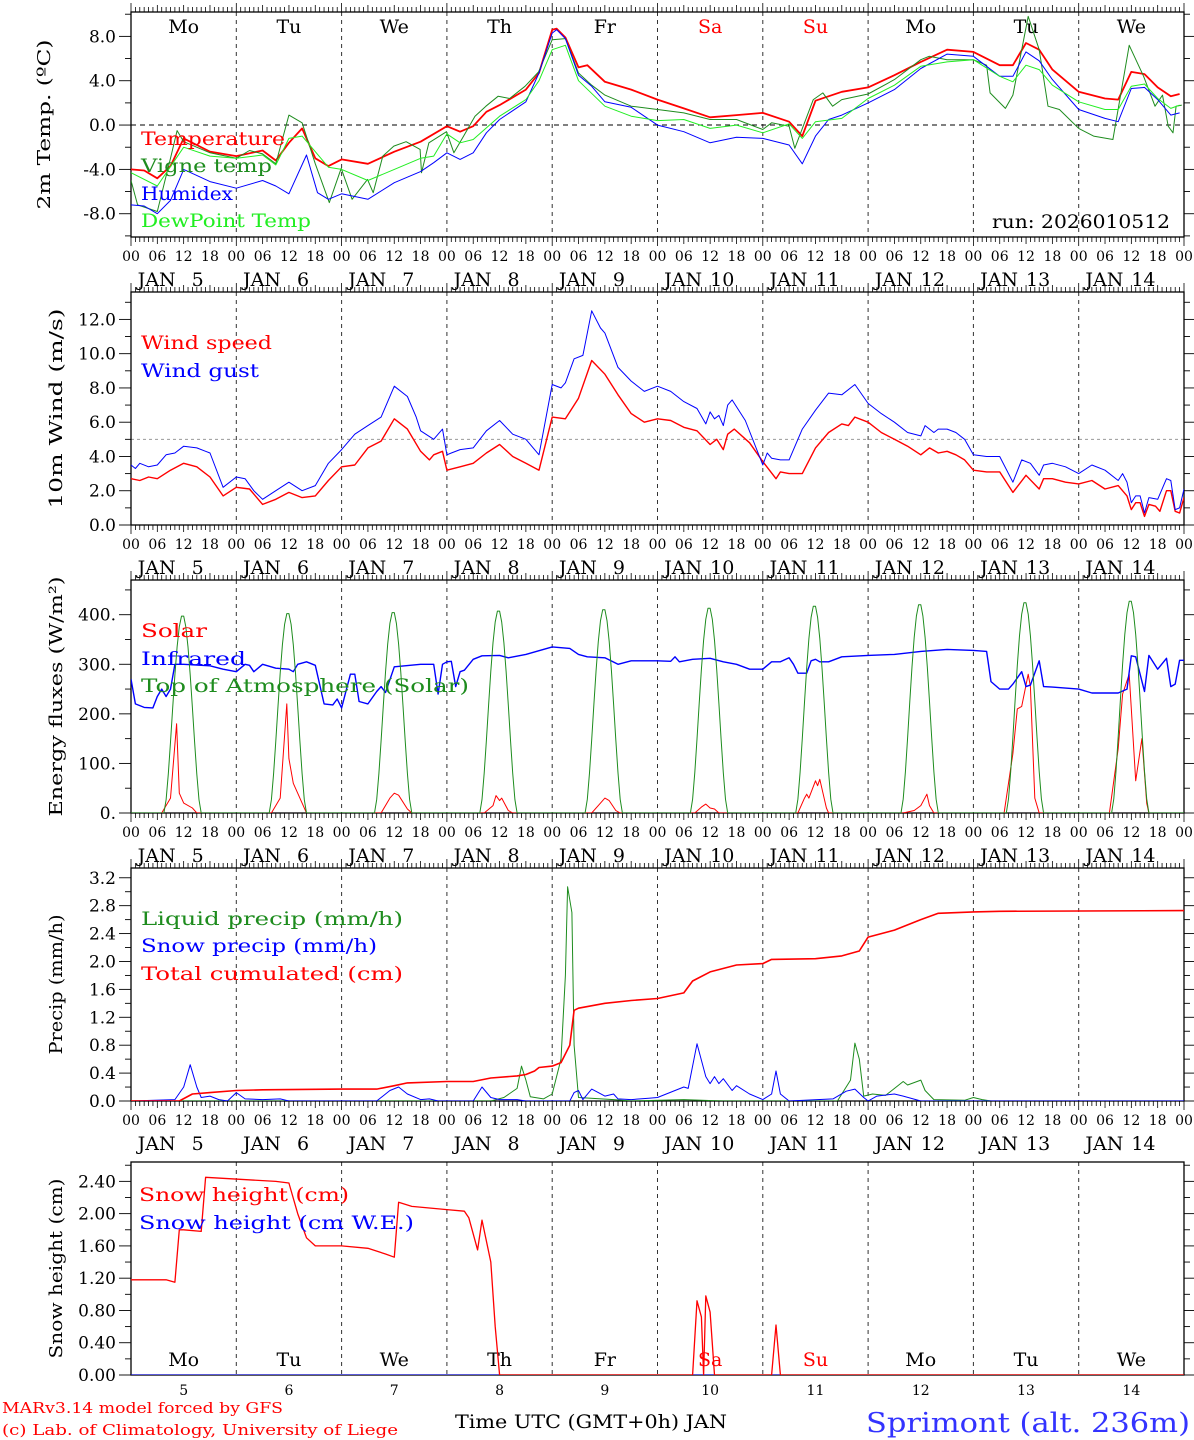  What do you see at coordinates (97, 715) in the screenshot?
I see `y-tick-label: 200.` at bounding box center [97, 715].